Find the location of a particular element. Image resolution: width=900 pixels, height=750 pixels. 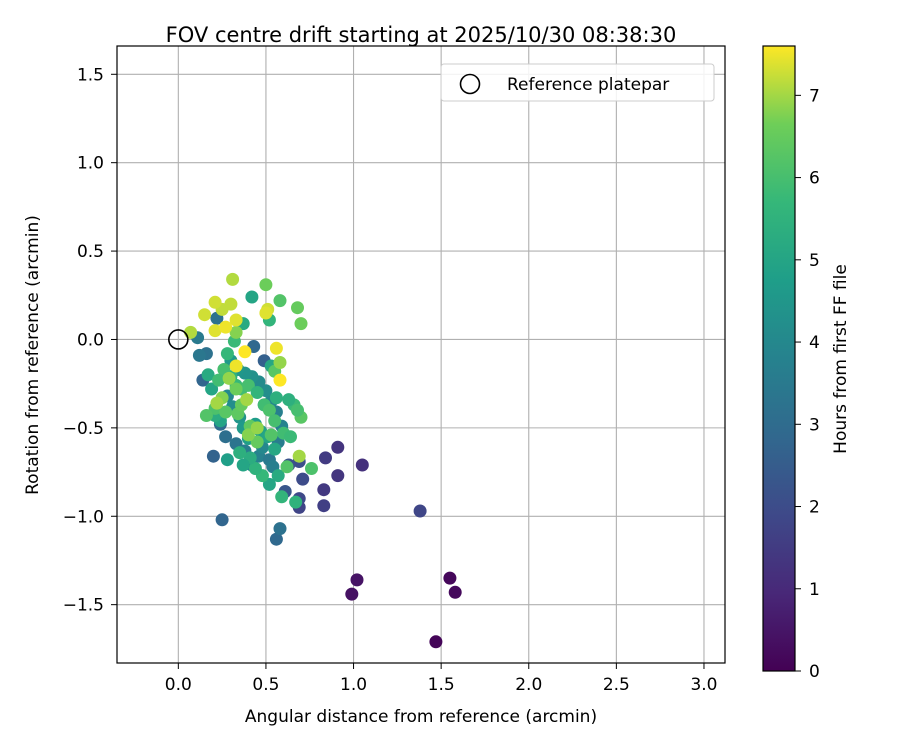

y-tick-label: 0.5 is located at coordinates (90, 252).